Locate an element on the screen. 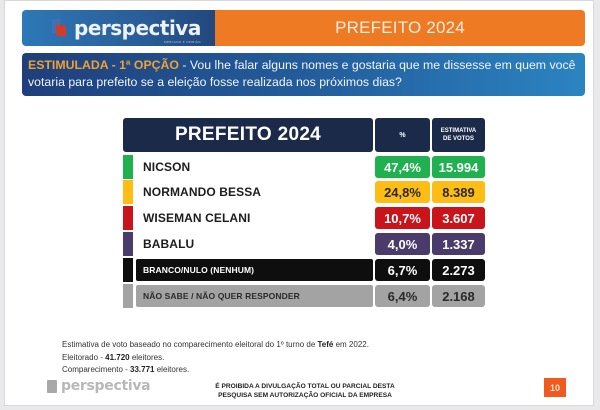  percent-cell: 24,8% is located at coordinates (402, 192).